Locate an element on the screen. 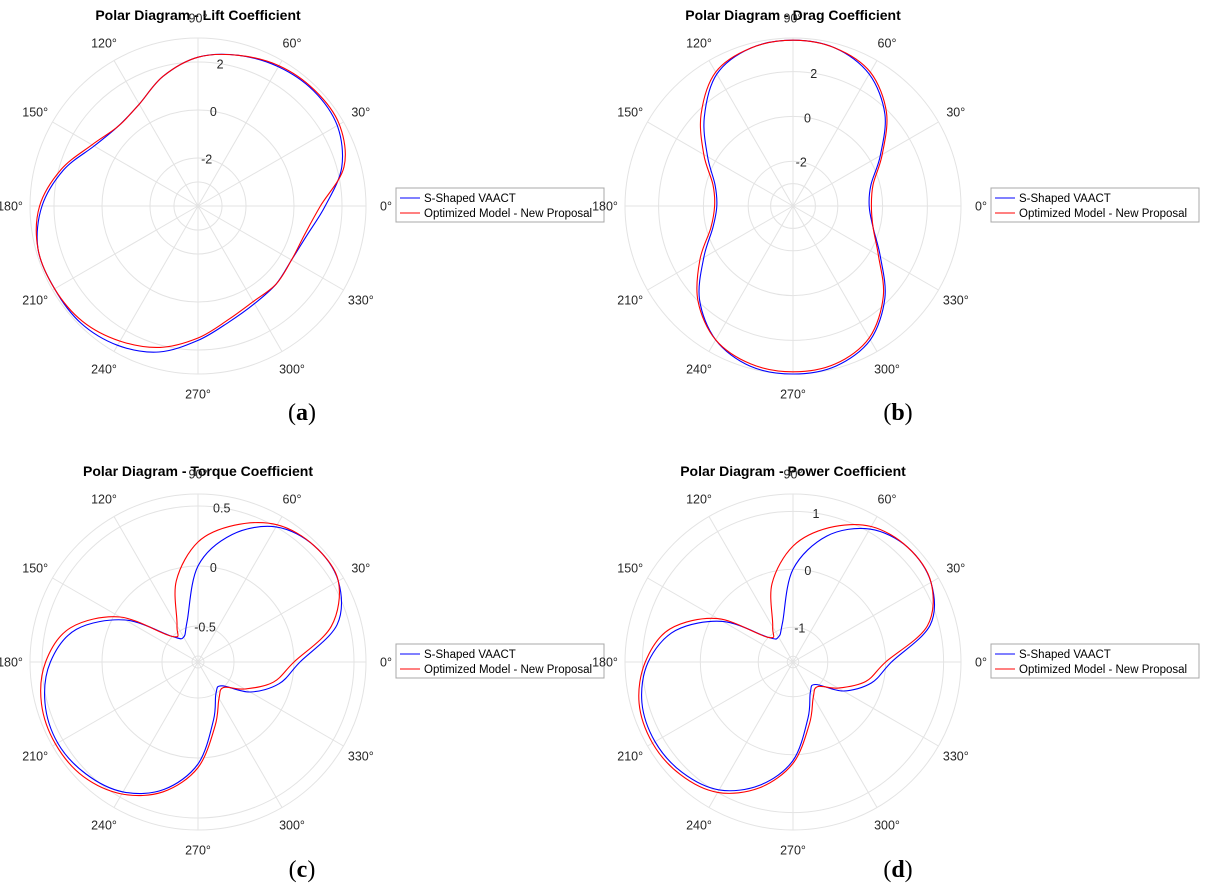  chart-title: Polar Diagram - Lift Coefficient is located at coordinates (198, 15).